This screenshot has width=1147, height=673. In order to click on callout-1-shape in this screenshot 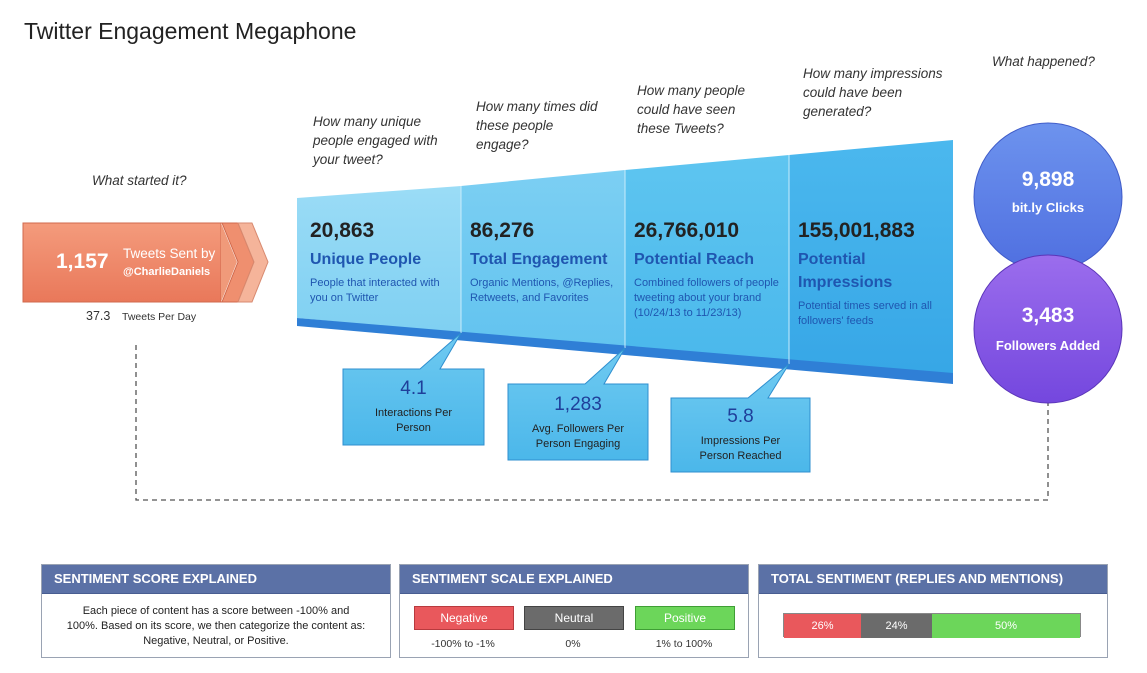, I will do `click(413, 389)`.